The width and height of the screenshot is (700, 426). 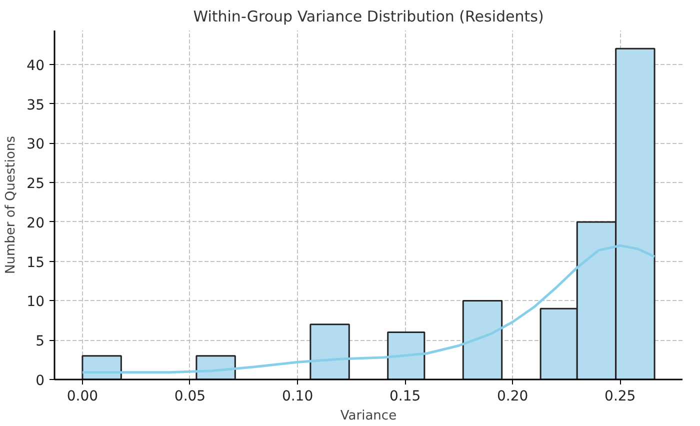 I want to click on x-axis-title: Variance, so click(x=368, y=416).